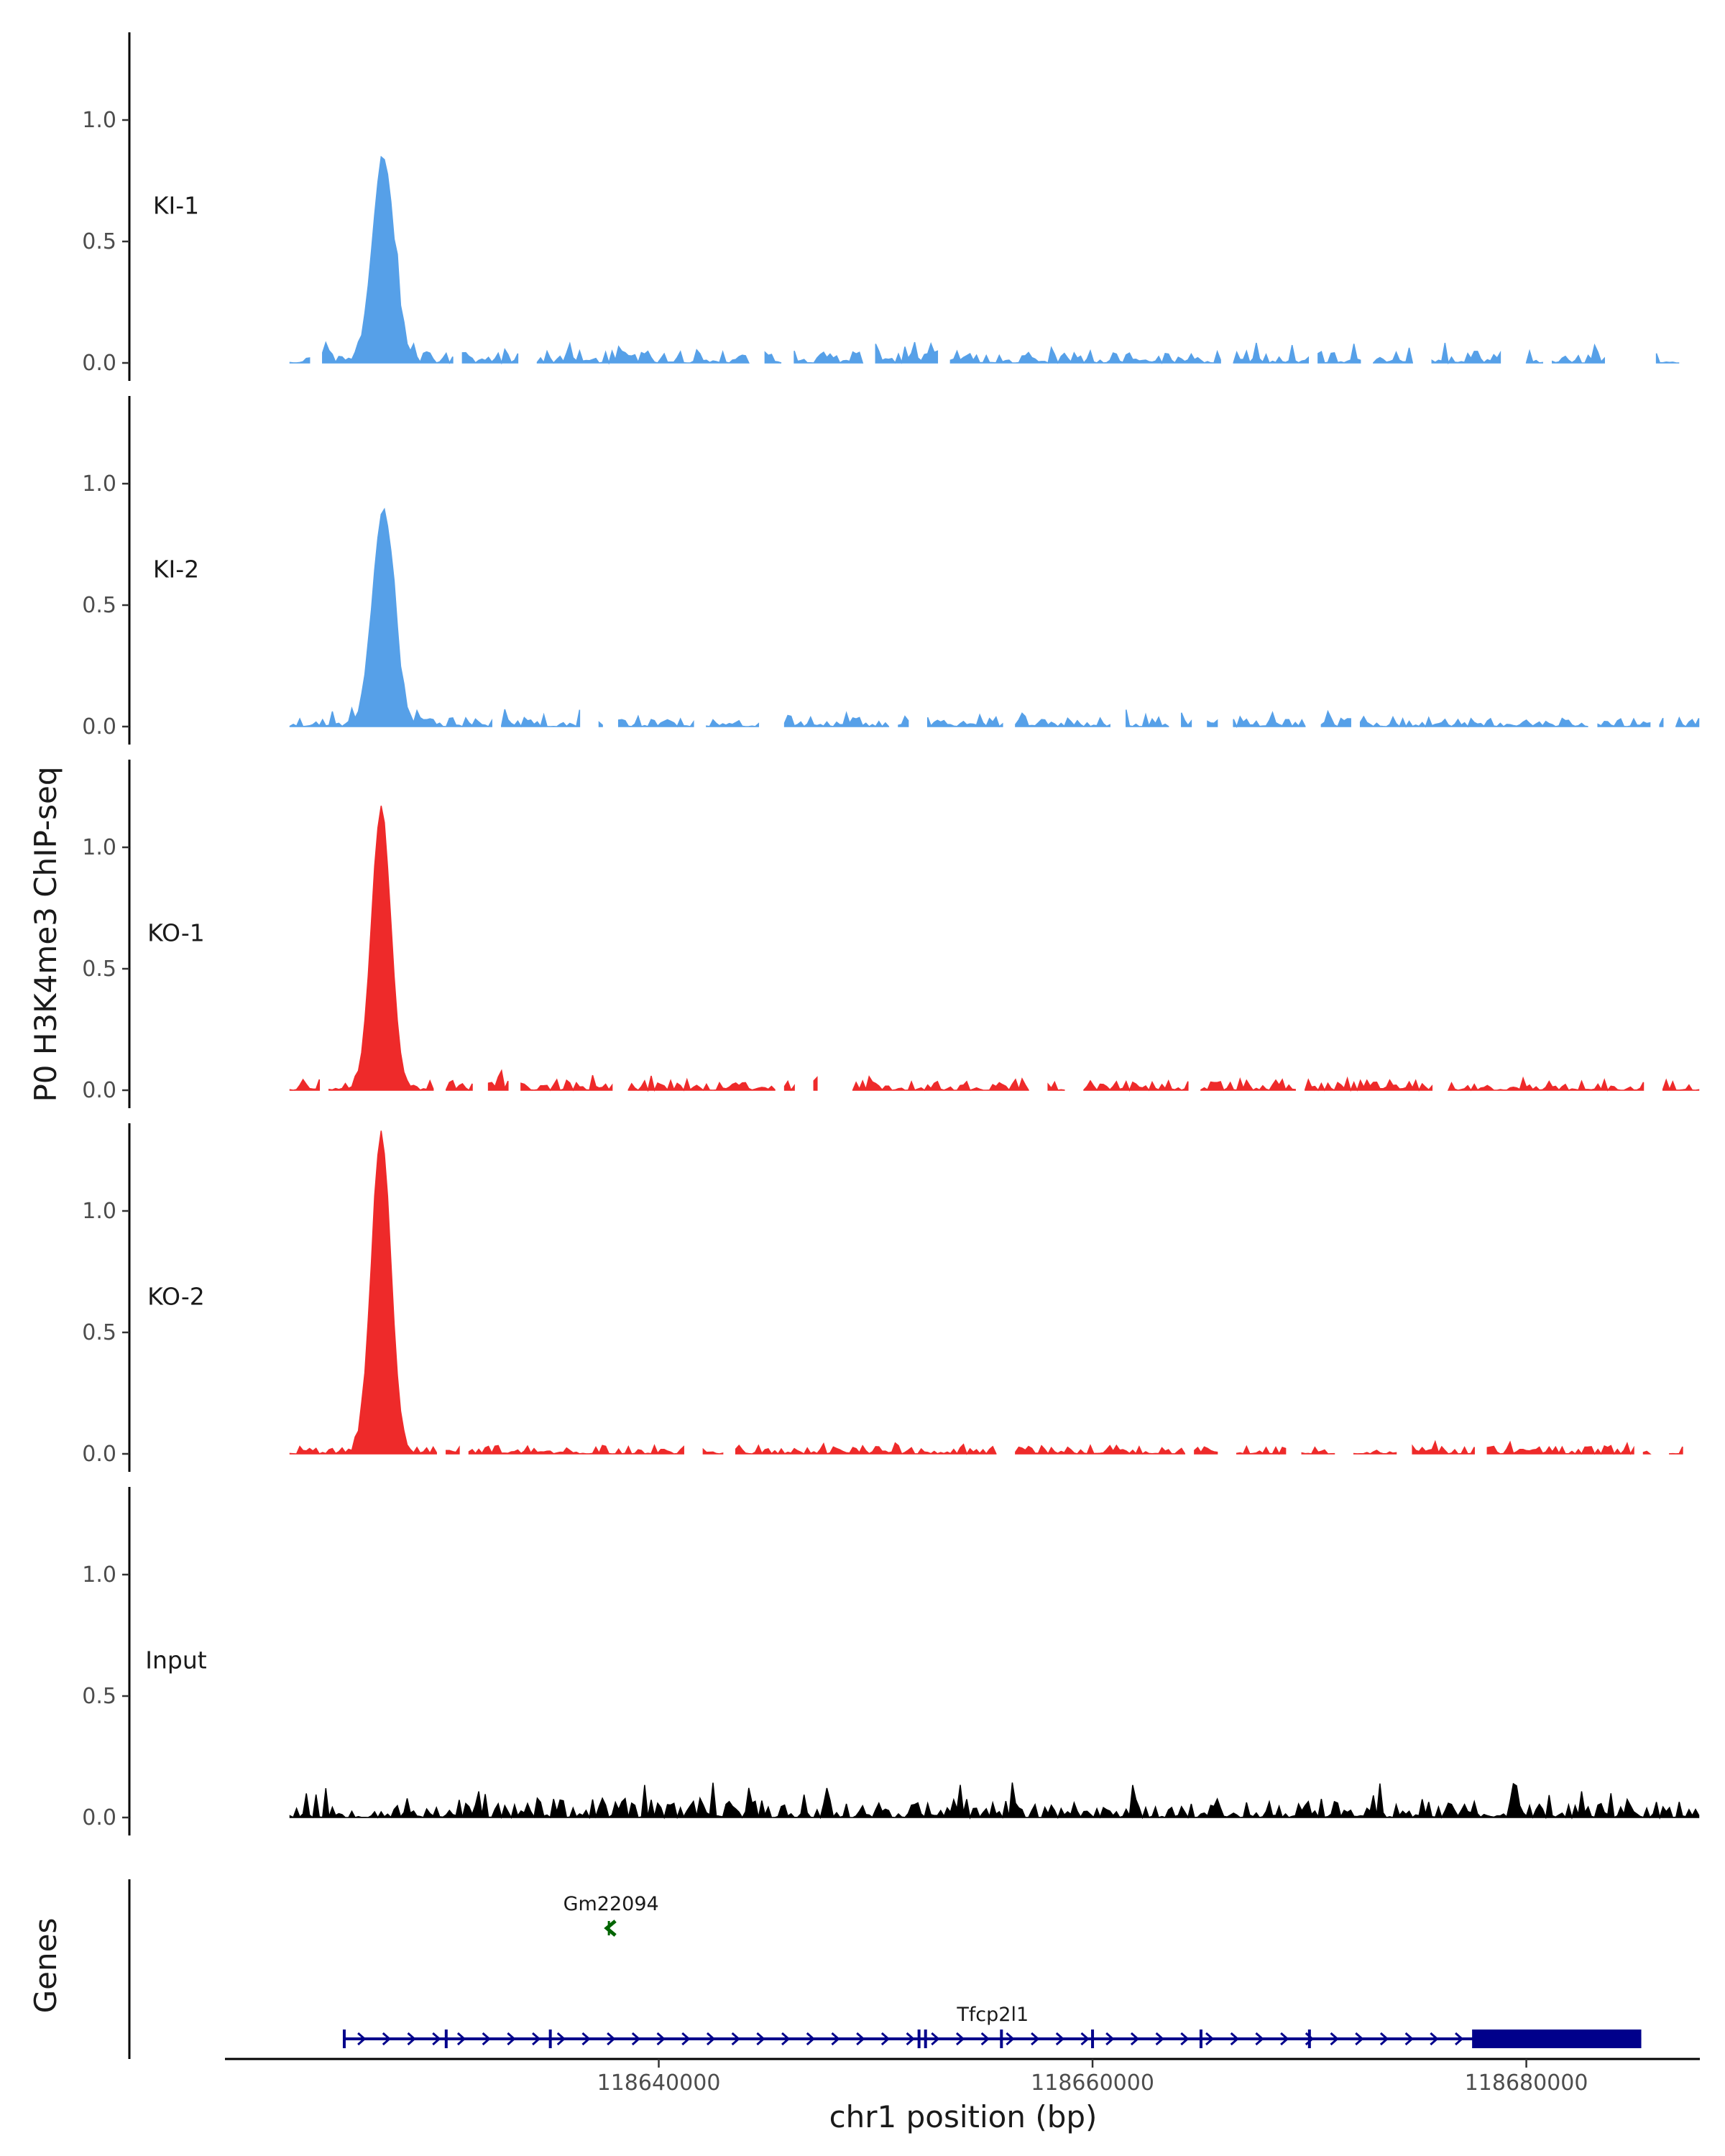 The image size is (1725, 2156). Describe the element at coordinates (1526, 2083) in the screenshot. I see `x-tick-label: 118680000` at that location.